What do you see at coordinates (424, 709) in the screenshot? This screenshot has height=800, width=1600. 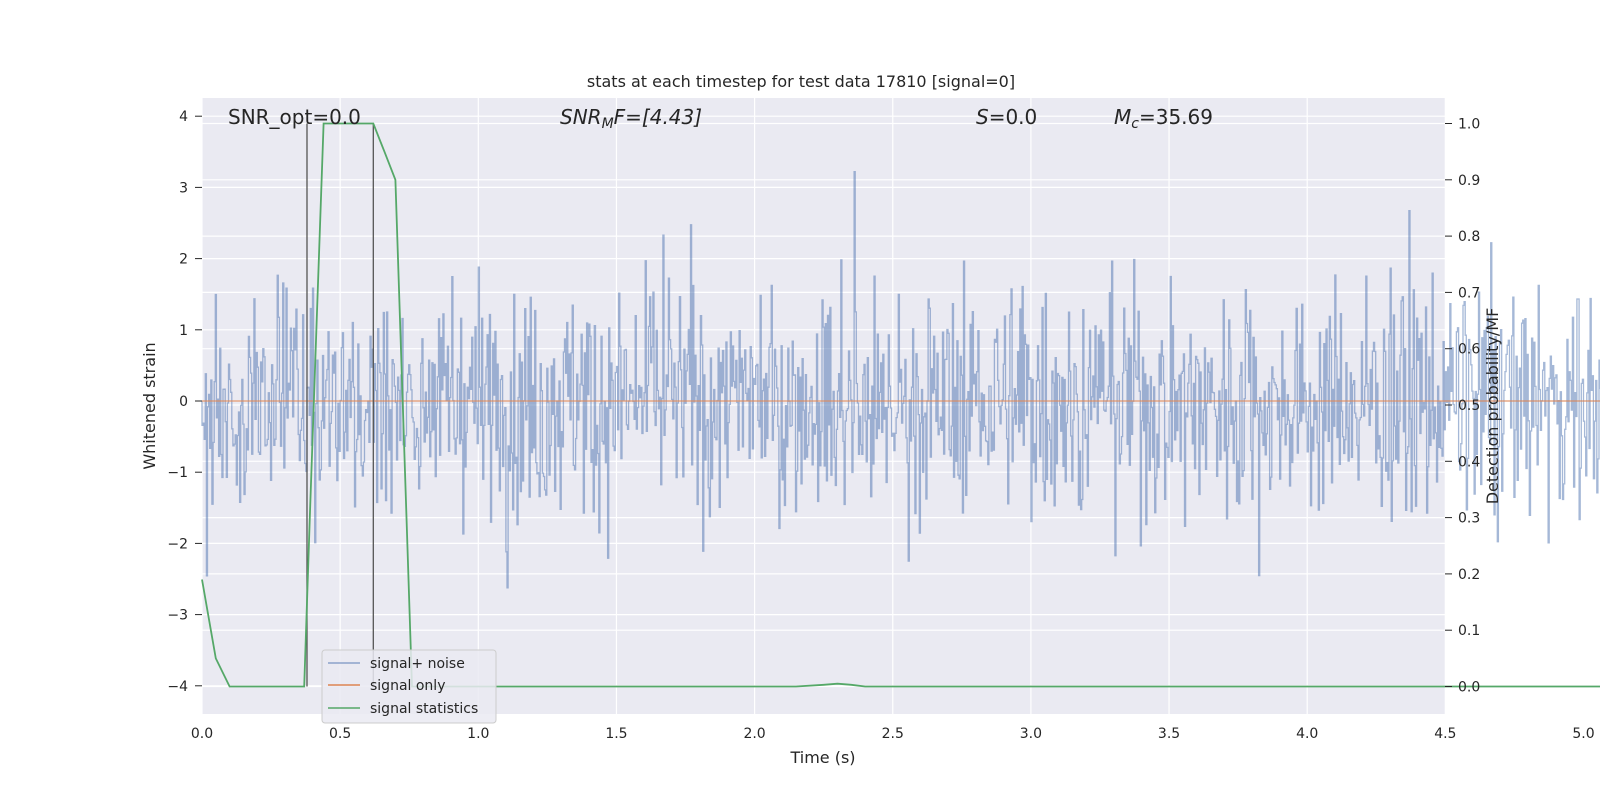 I see `legend-label-signal-statistics: signal statistics` at bounding box center [424, 709].